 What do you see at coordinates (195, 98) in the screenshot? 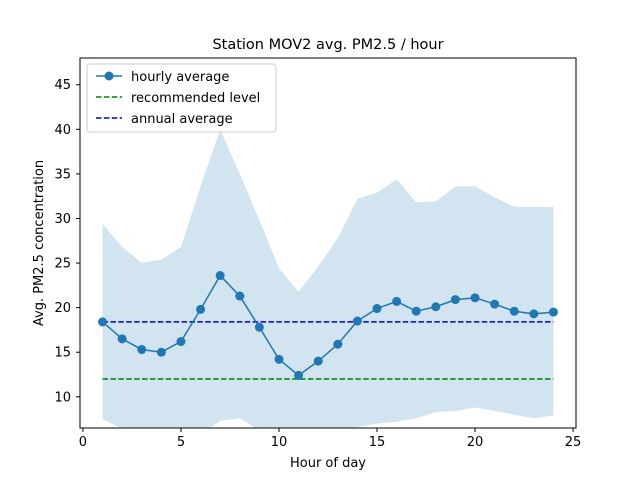
I see `legend-label-recommended-level: recommended level` at bounding box center [195, 98].